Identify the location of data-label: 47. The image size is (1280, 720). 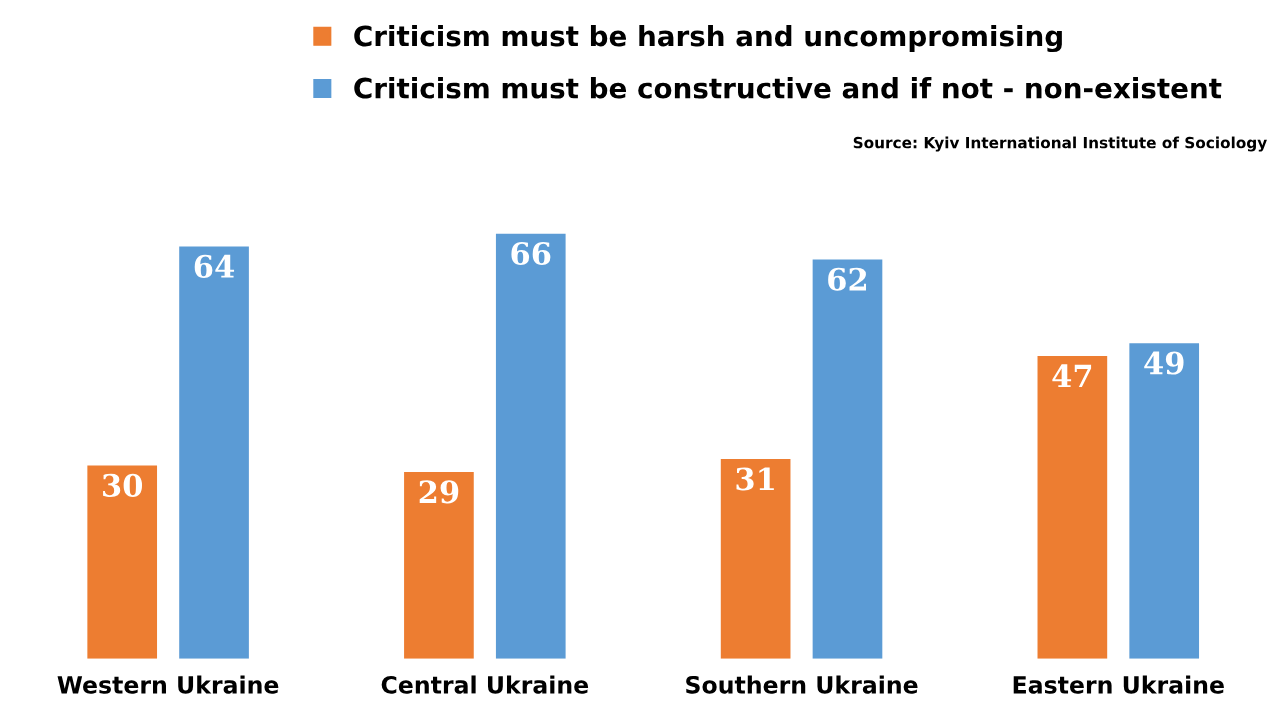
(1072, 376).